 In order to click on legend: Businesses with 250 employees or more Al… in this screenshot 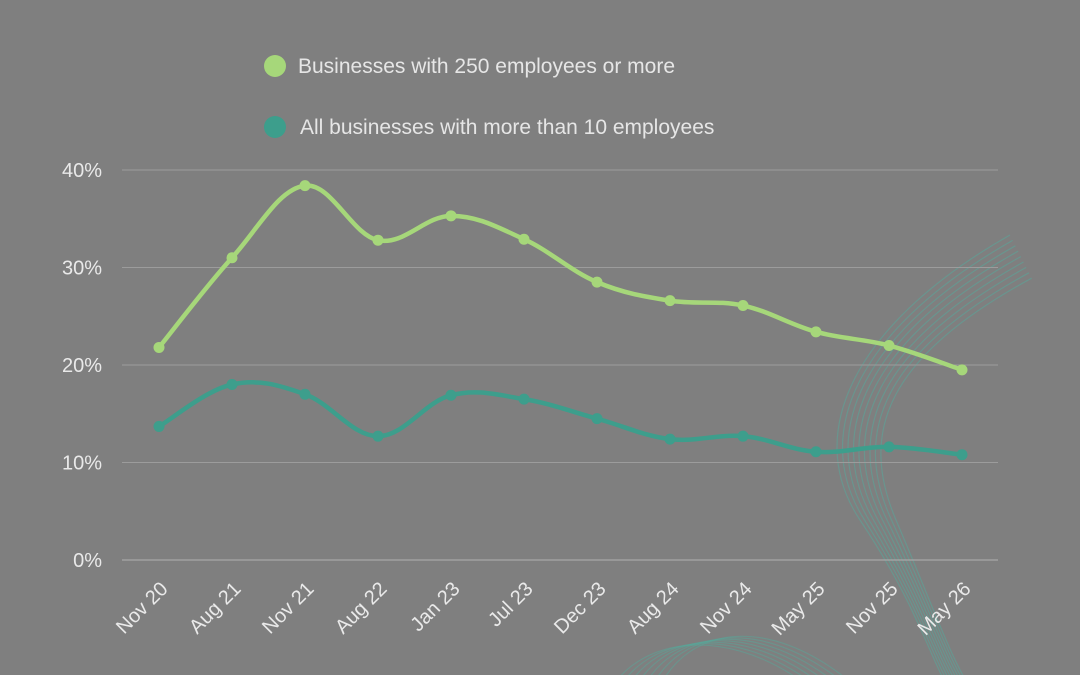, I will do `click(489, 97)`.